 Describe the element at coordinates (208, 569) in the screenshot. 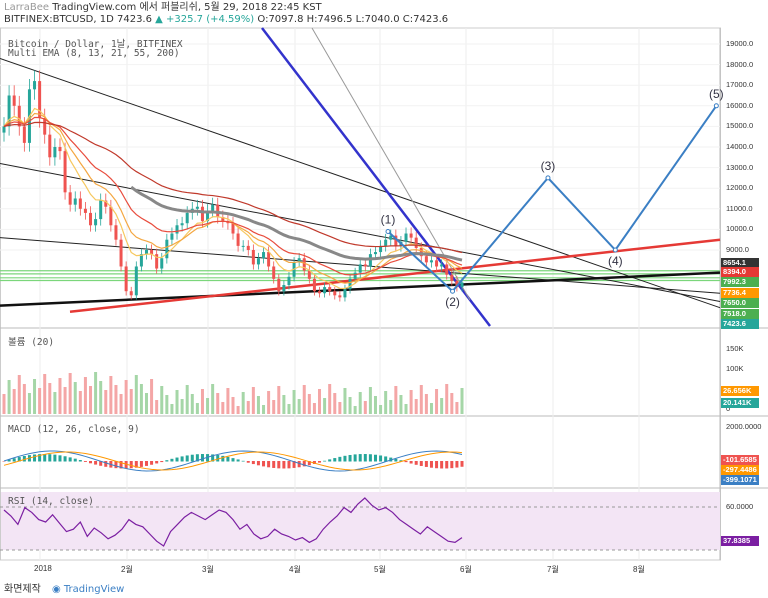

I see `x-tick-label: 3월` at that location.